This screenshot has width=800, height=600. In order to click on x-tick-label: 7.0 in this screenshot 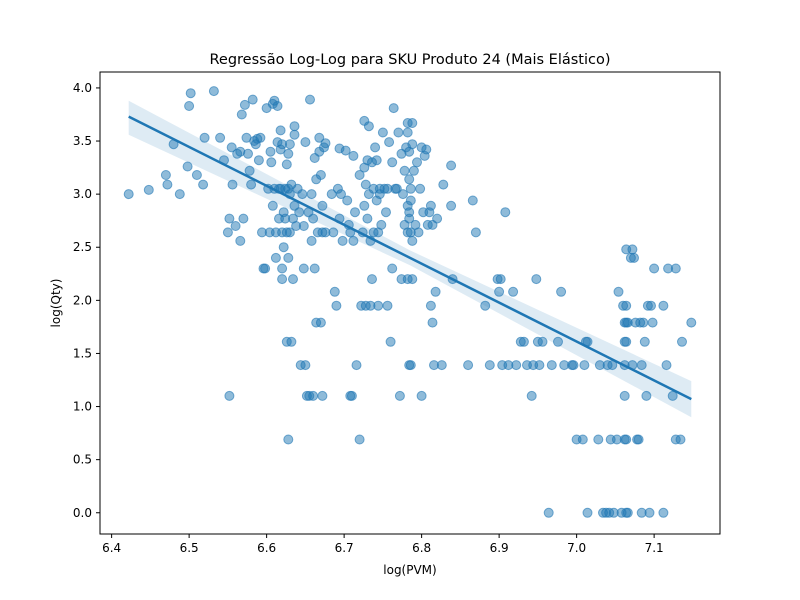, I will do `click(576, 548)`.